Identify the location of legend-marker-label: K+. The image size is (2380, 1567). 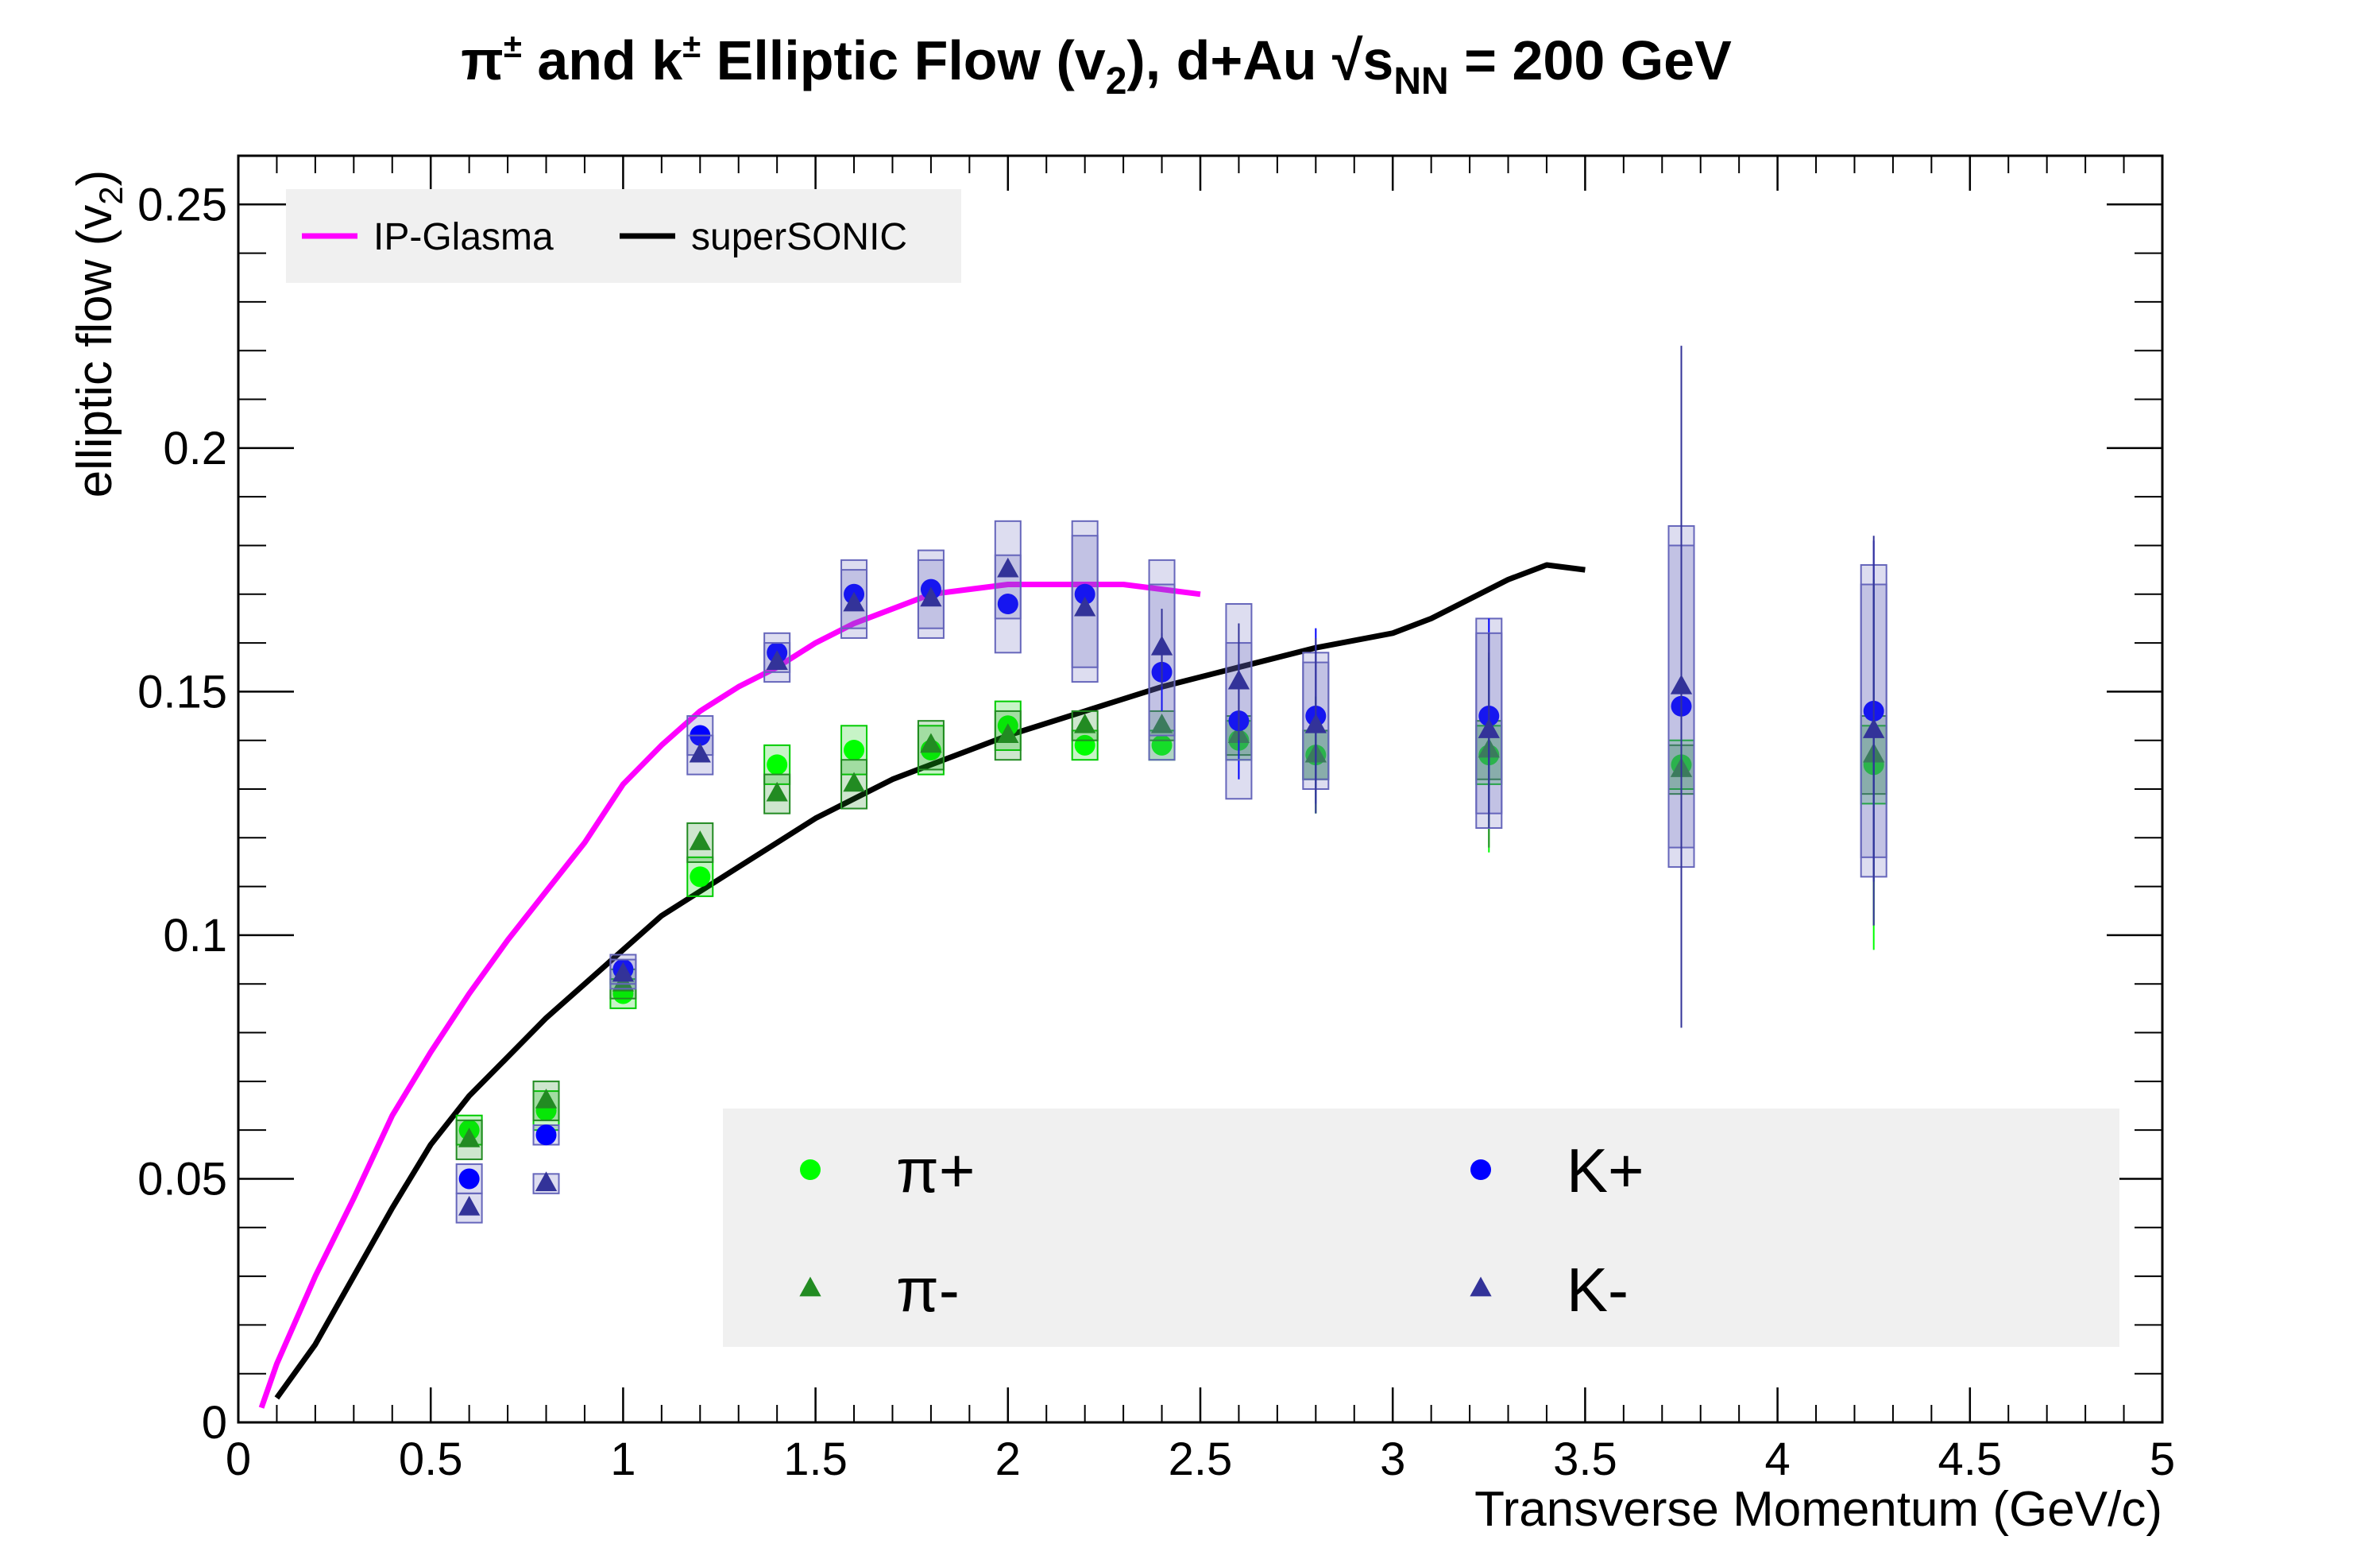
(1605, 1170).